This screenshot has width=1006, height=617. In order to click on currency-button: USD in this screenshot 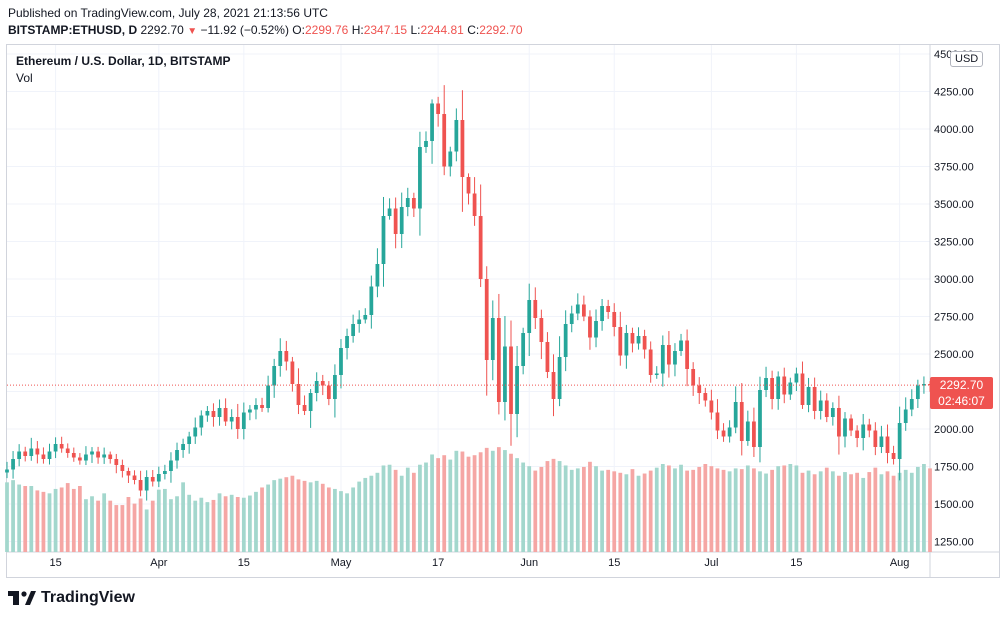, I will do `click(967, 59)`.